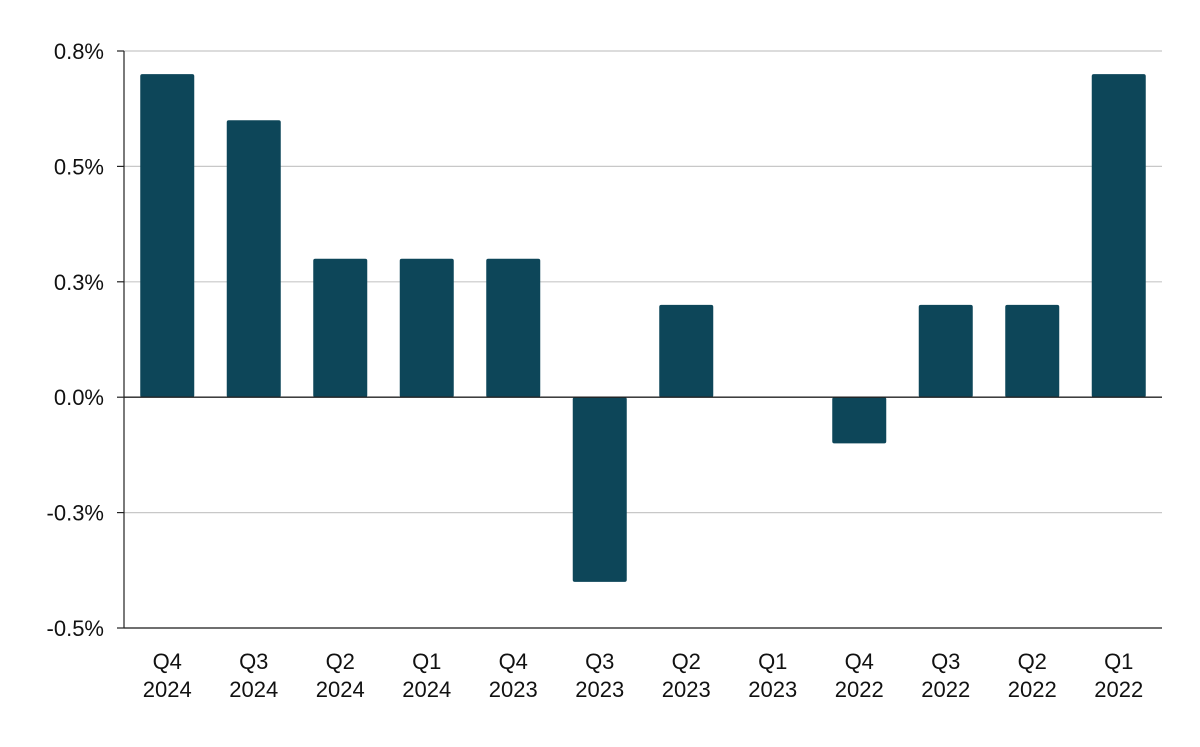  Describe the element at coordinates (79, 51) in the screenshot. I see `y-tick-label: 0.8%` at that location.